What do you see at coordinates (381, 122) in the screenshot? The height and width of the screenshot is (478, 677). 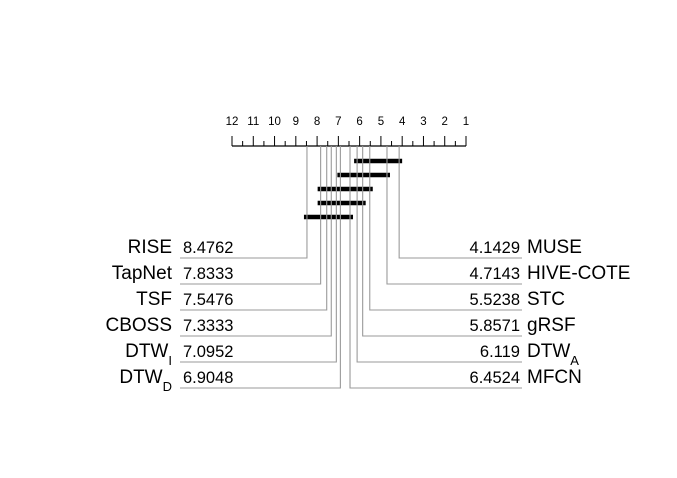 I see `tick-label: 5` at bounding box center [381, 122].